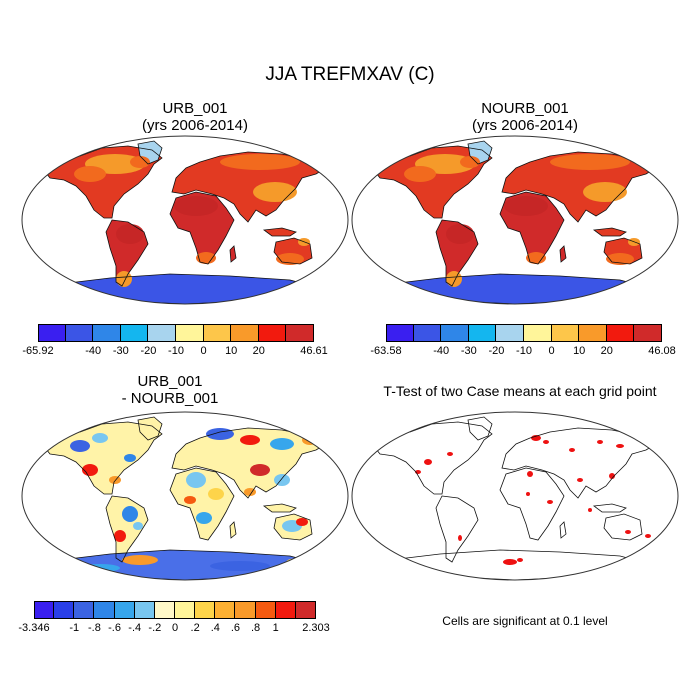 This screenshot has width=700, height=700. What do you see at coordinates (170, 398) in the screenshot?
I see `panel3-title-line2: - NOURB_001` at bounding box center [170, 398].